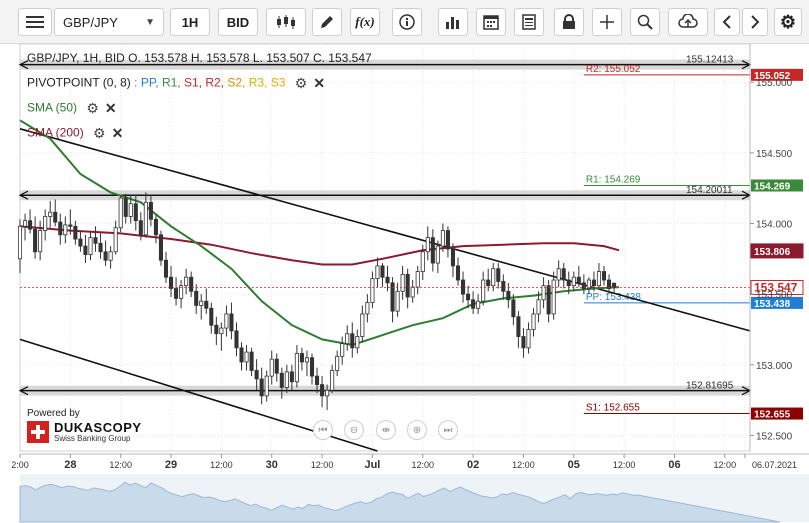  Describe the element at coordinates (417, 430) in the screenshot. I see `zoom-in-button: ⊕` at that location.